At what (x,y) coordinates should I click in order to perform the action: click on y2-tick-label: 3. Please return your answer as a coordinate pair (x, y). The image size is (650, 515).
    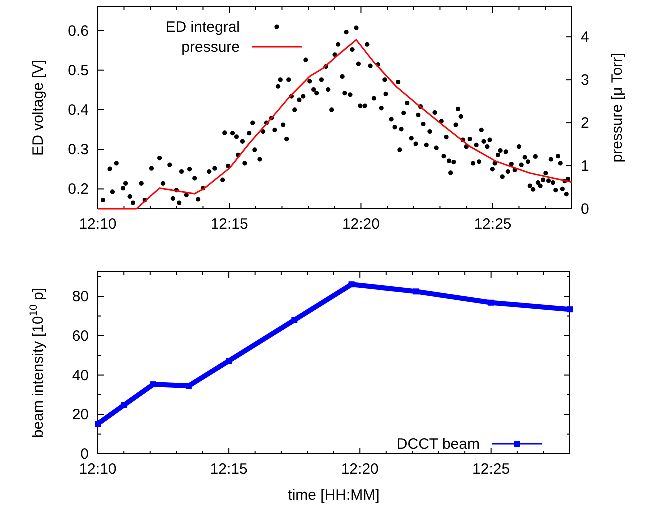
    Looking at the image, I should click on (585, 81).